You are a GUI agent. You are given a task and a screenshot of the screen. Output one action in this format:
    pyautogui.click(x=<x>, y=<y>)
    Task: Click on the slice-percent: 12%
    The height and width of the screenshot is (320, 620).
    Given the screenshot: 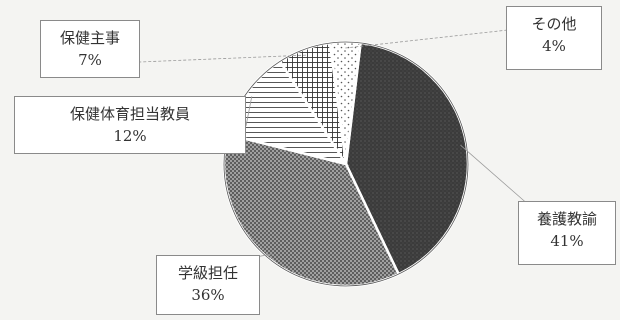 What is the action you would take?
    pyautogui.click(x=130, y=136)
    